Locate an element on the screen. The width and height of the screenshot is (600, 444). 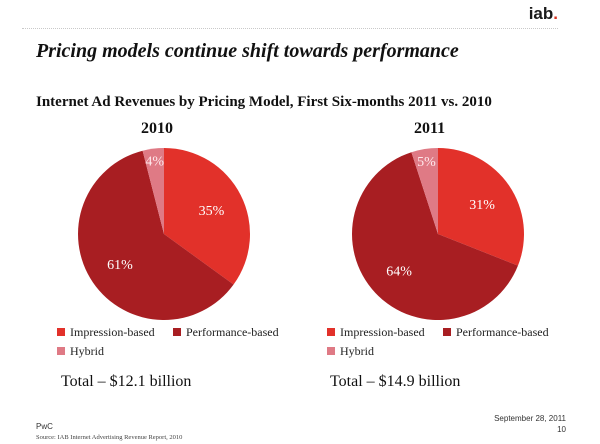
label-hybrid: 5% is located at coordinates (426, 162).